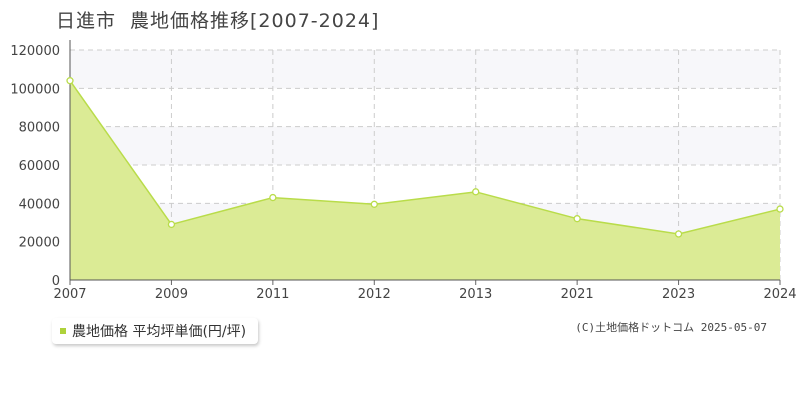 This screenshot has width=800, height=400. I want to click on y-tick-label: 60000, so click(39, 166).